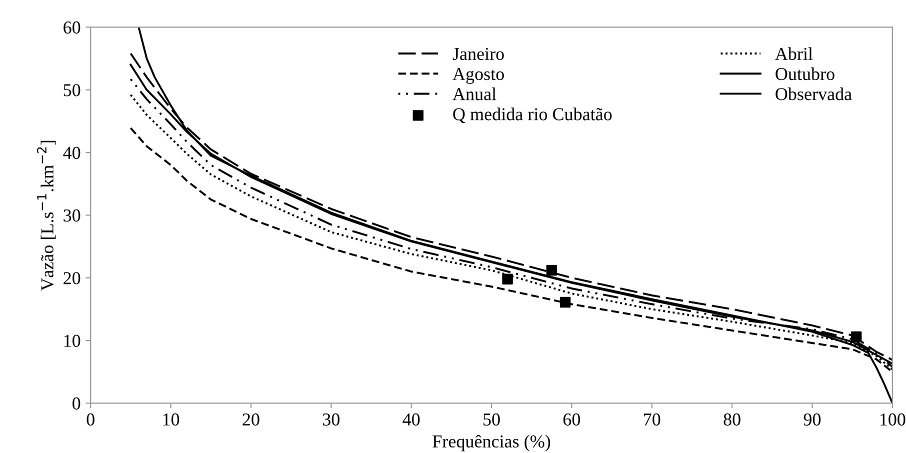  I want to click on legend-label: Janeiro, so click(478, 54).